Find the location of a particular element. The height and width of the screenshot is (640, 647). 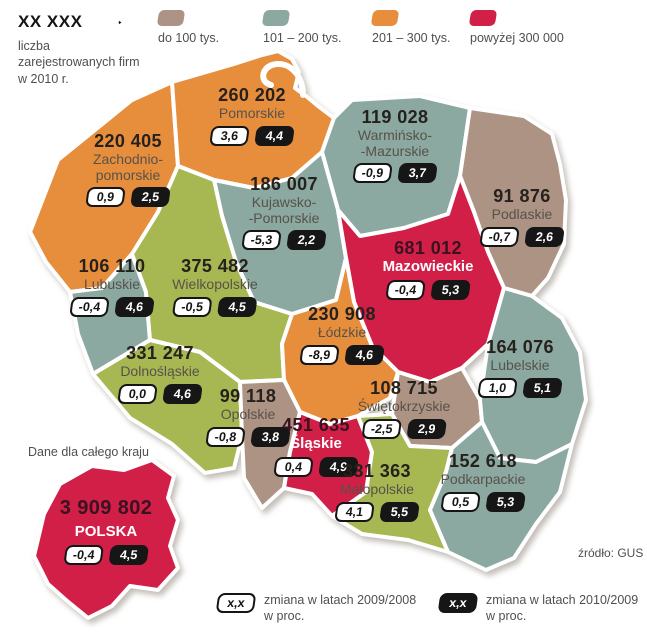

region-label-podkarpackie: 152 618 Podkarpackie 0,5 5,3 is located at coordinates (483, 481).